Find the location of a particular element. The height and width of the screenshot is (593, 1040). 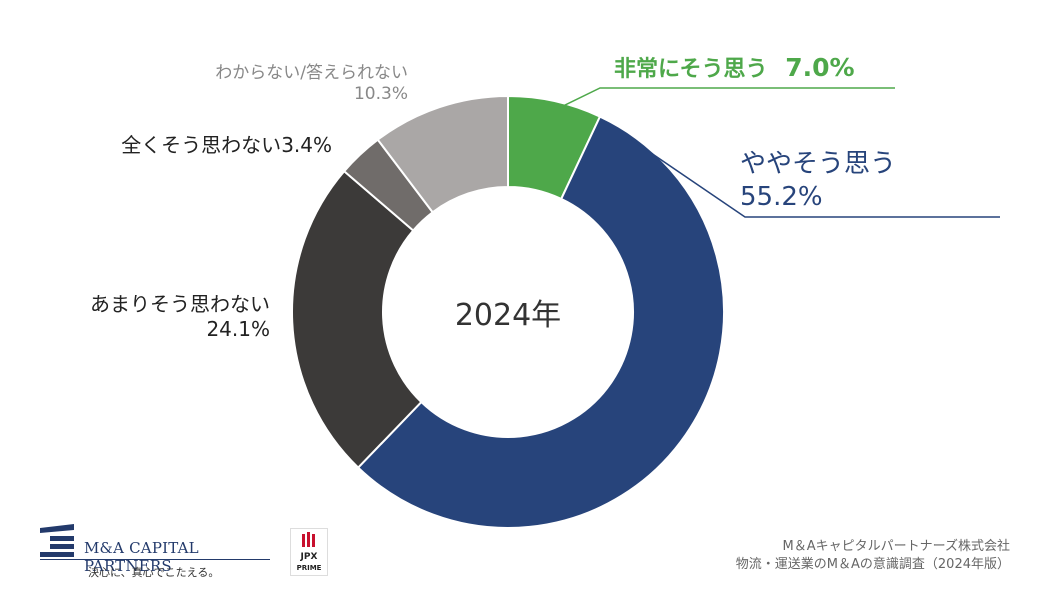

slice-label-dont-know-value: 10.3% is located at coordinates (380, 94).